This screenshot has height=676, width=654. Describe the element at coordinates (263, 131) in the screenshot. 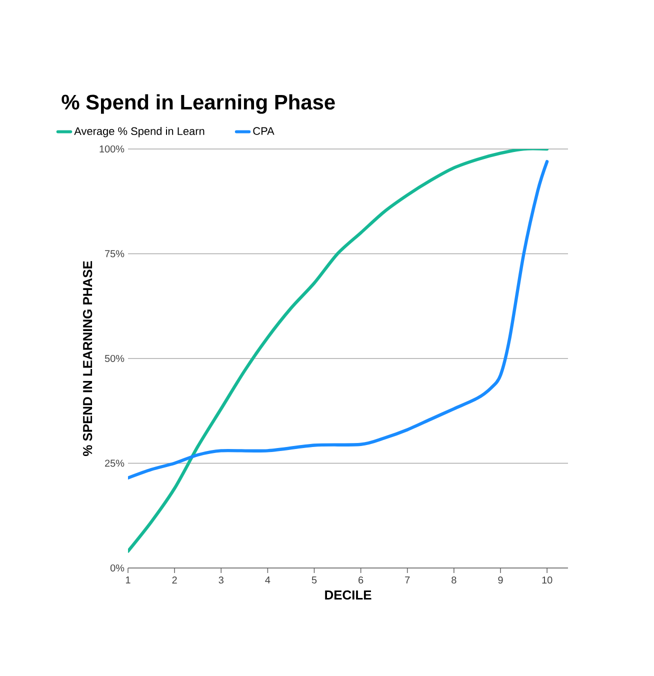

I see `legend-label: CPA` at that location.